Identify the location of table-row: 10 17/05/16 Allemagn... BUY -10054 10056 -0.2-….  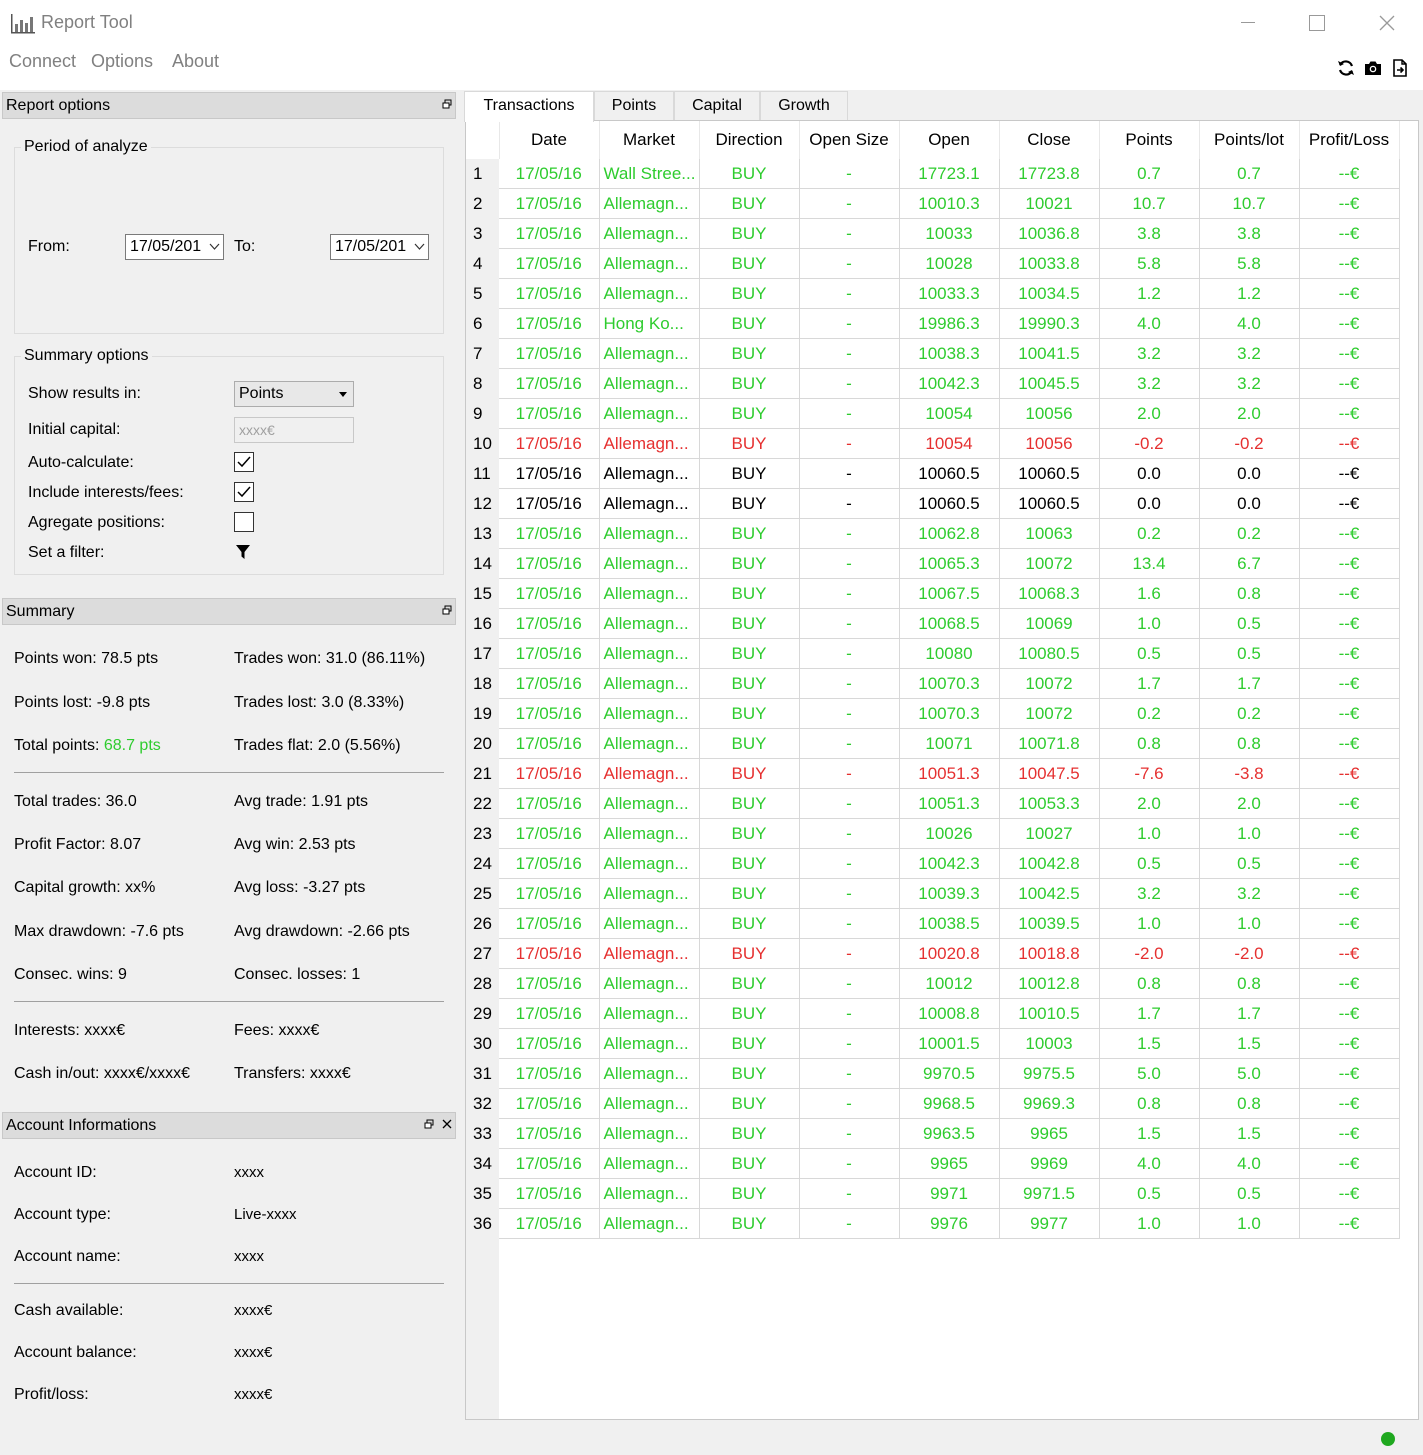
(933, 443).